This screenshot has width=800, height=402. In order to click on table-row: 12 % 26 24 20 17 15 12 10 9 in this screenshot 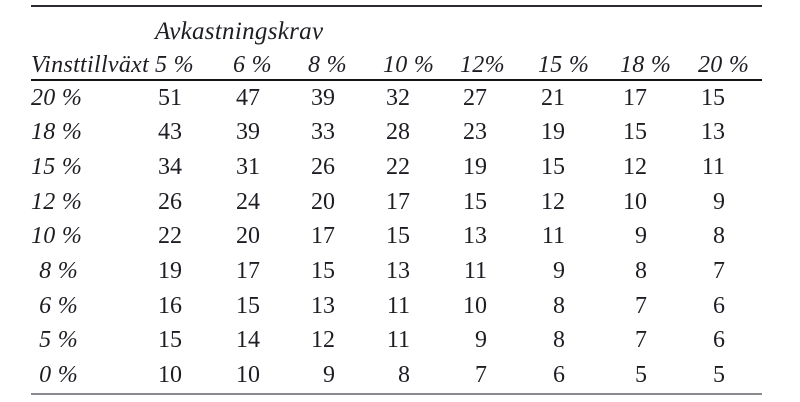, I will do `click(396, 202)`.